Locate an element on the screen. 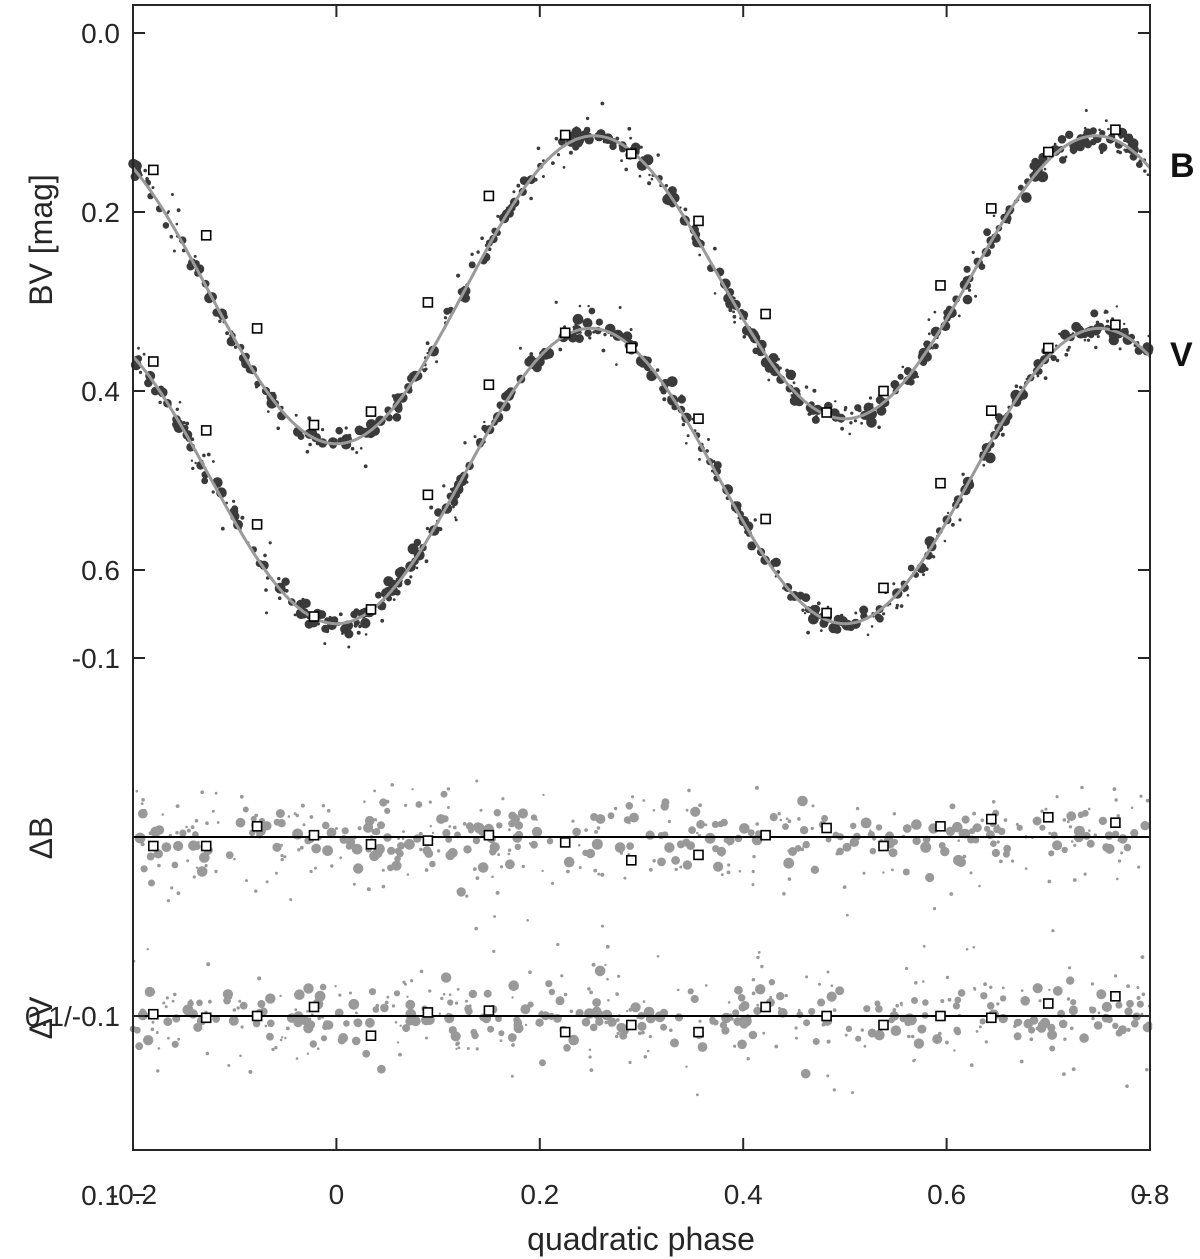 The image size is (1200, 1259). binned-point-b is located at coordinates (883, 391).